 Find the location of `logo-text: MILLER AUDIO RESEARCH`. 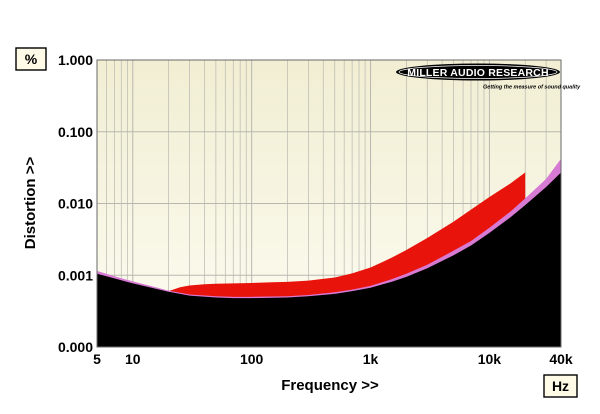

logo-text: MILLER AUDIO RESEARCH is located at coordinates (477, 73).